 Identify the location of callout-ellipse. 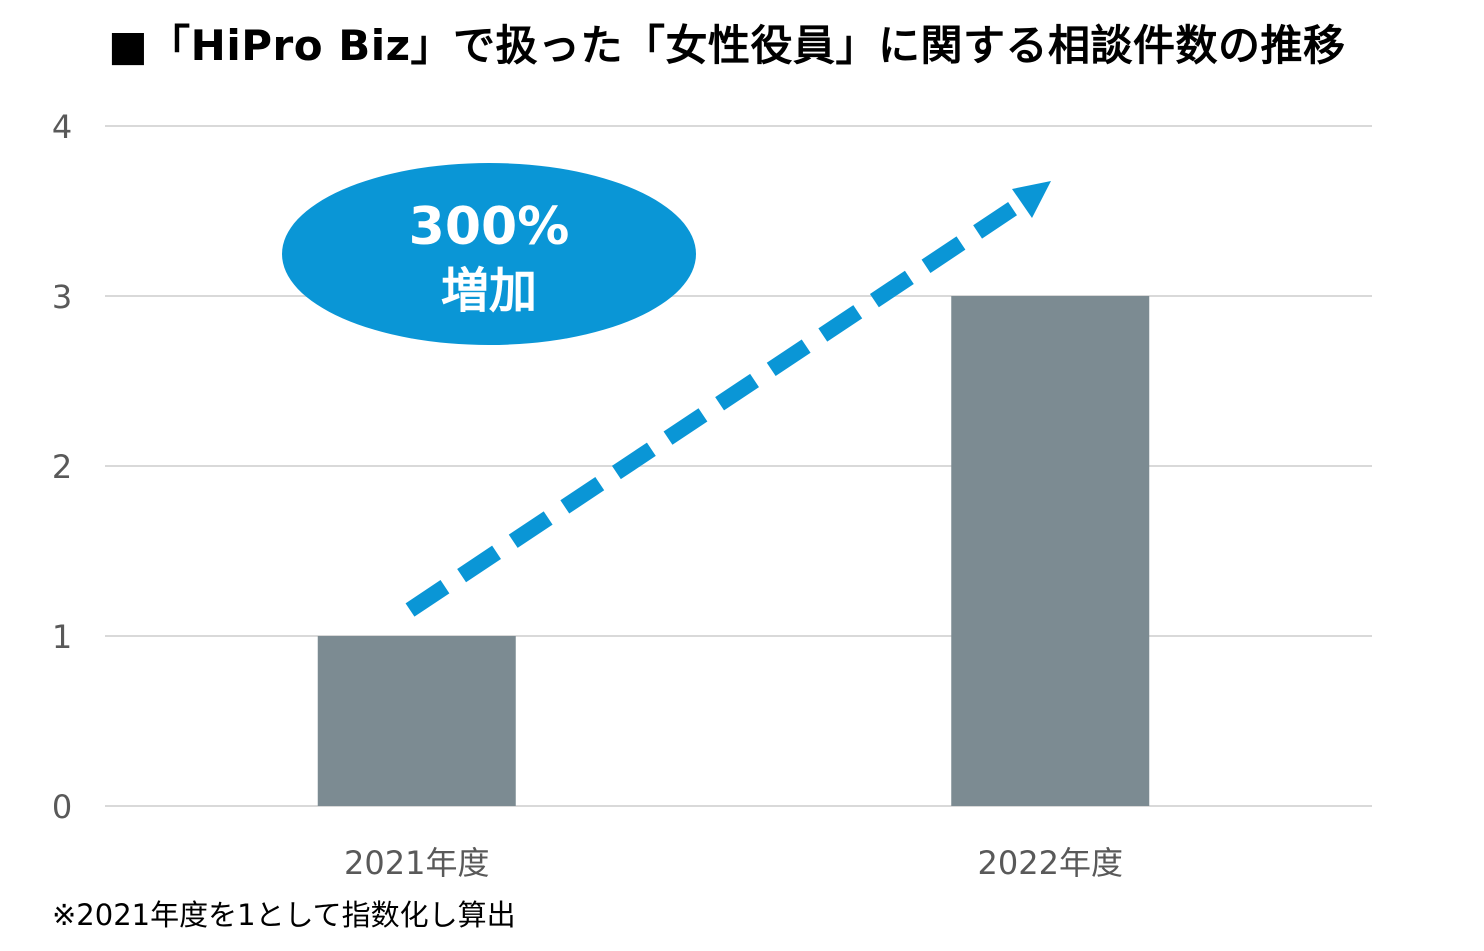
(489, 254).